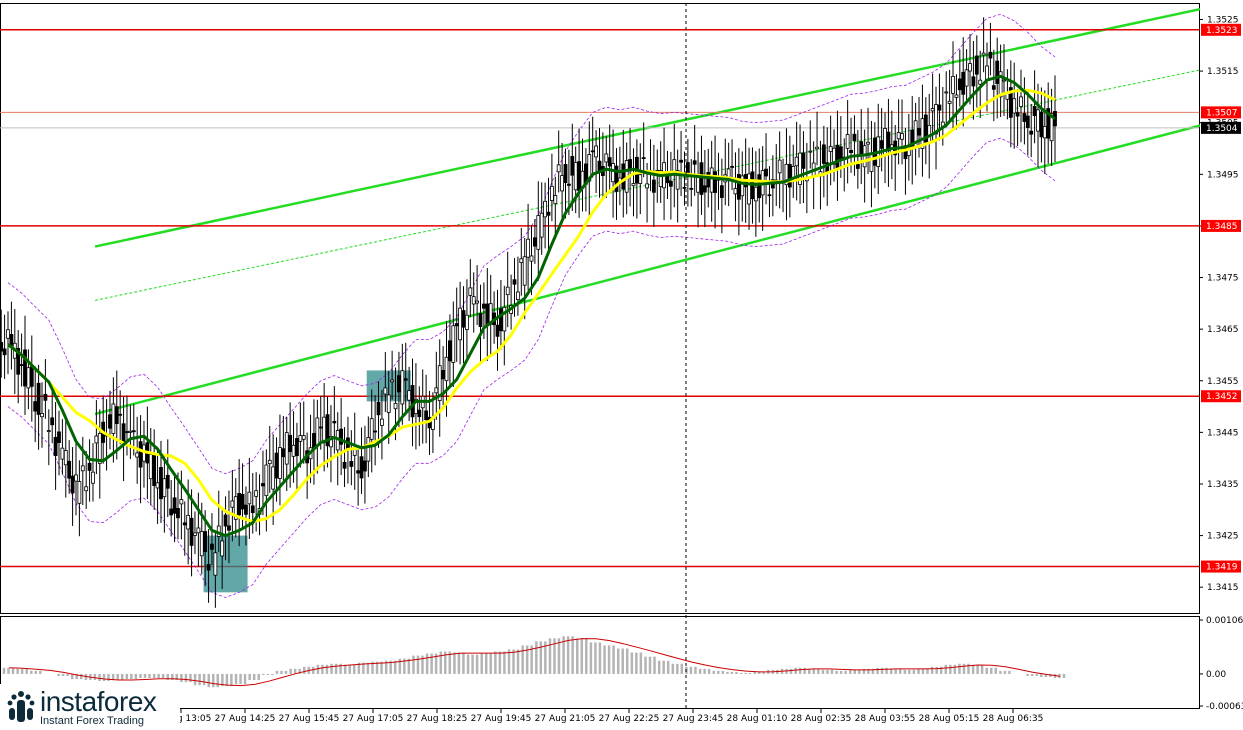  Describe the element at coordinates (1216, 675) in the screenshot. I see `osc-tick-label: 0.00` at that location.